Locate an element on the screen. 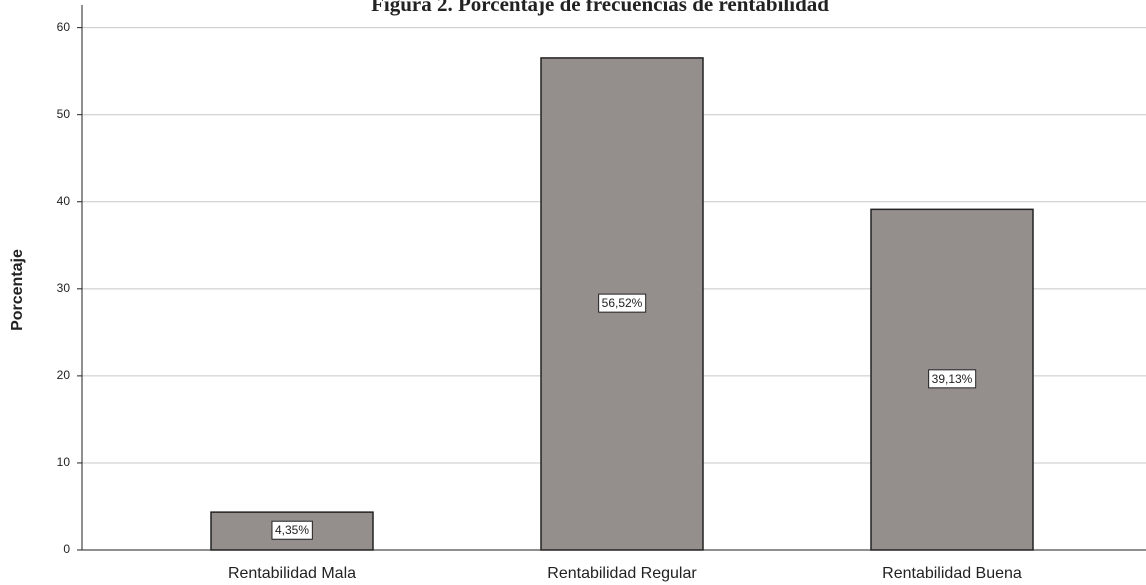  data-label: 39,13% is located at coordinates (952, 379).